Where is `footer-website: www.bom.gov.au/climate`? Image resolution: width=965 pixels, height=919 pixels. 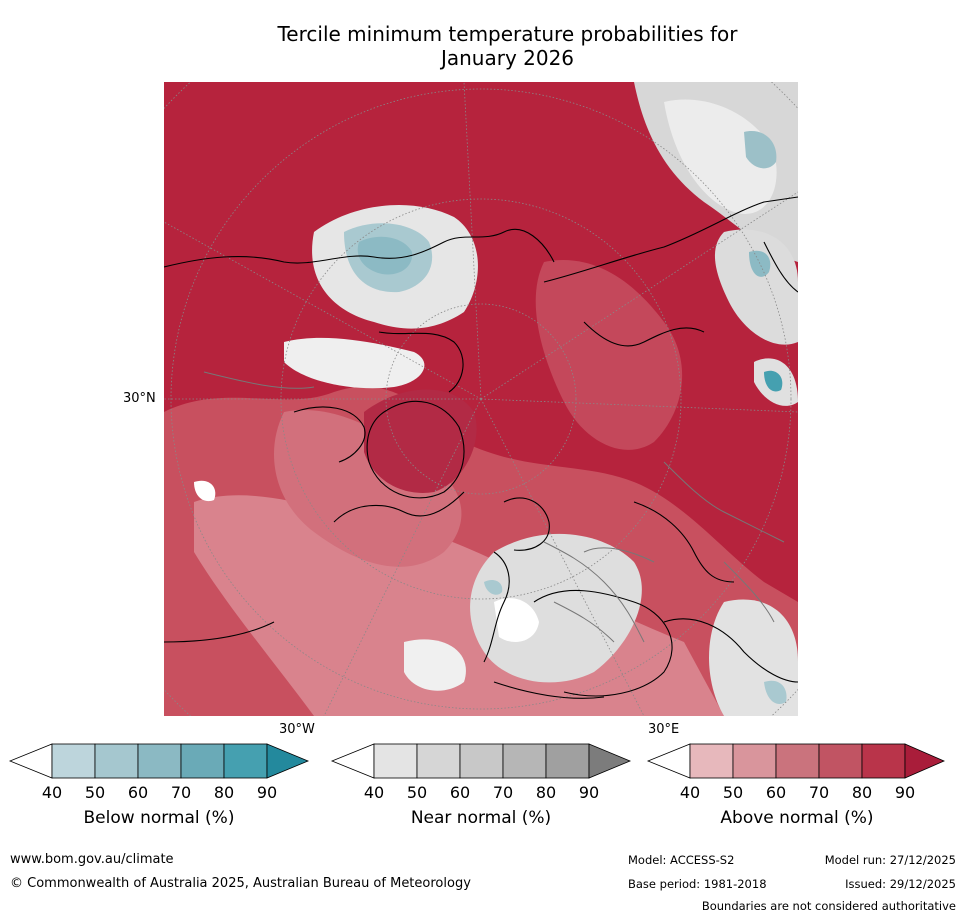 footer-website: www.bom.gov.au/climate is located at coordinates (92, 859).